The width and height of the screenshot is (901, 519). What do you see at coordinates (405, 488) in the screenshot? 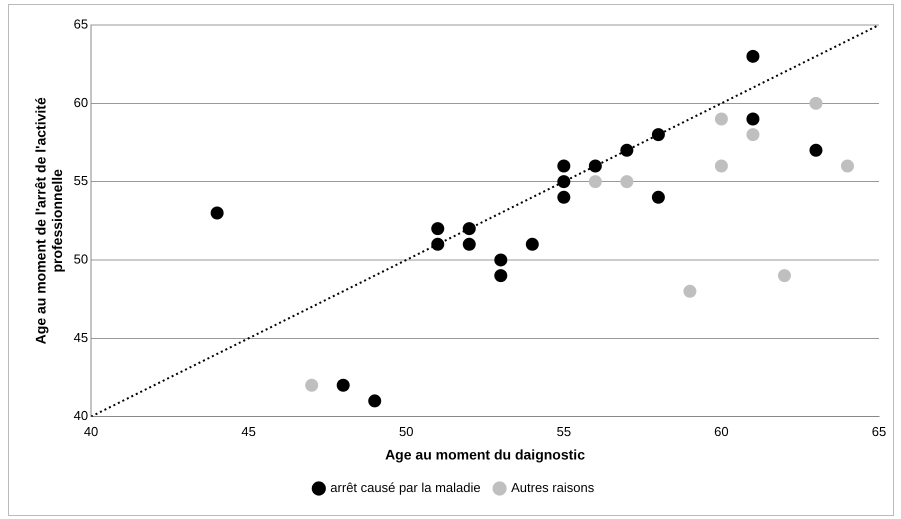
I see `legend-label: arrêt causé par la maladie` at bounding box center [405, 488].